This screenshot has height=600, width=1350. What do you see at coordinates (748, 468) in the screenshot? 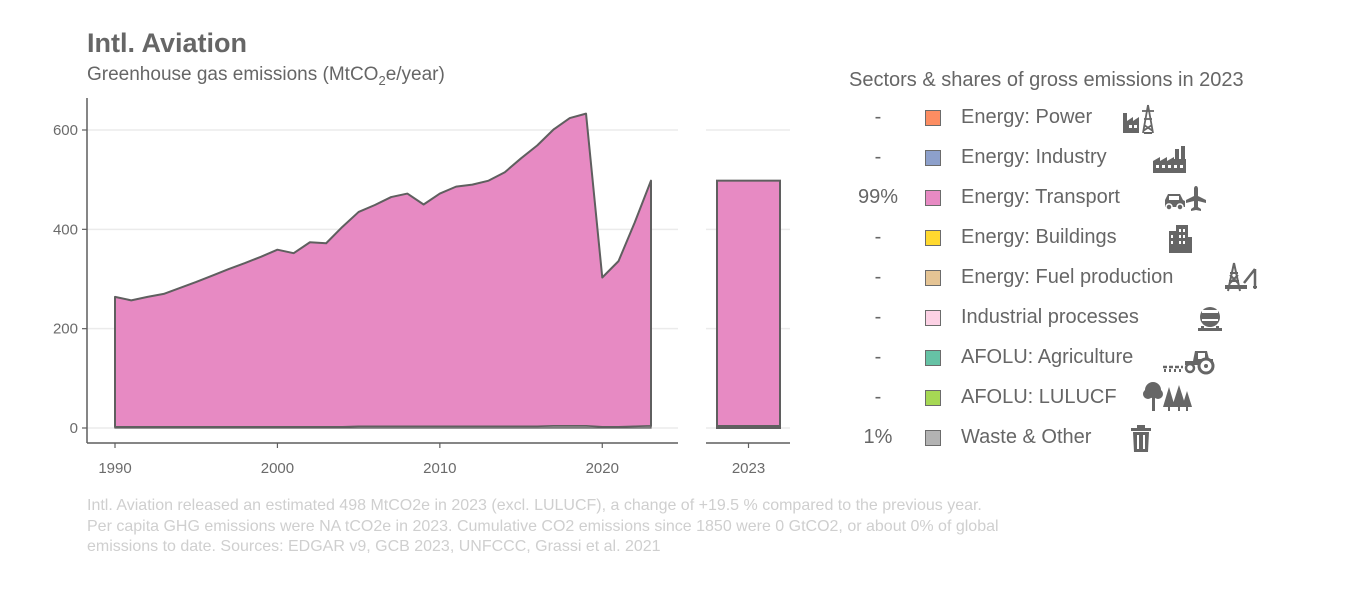
I see `x-tick-label-bar: 2023` at bounding box center [748, 468].